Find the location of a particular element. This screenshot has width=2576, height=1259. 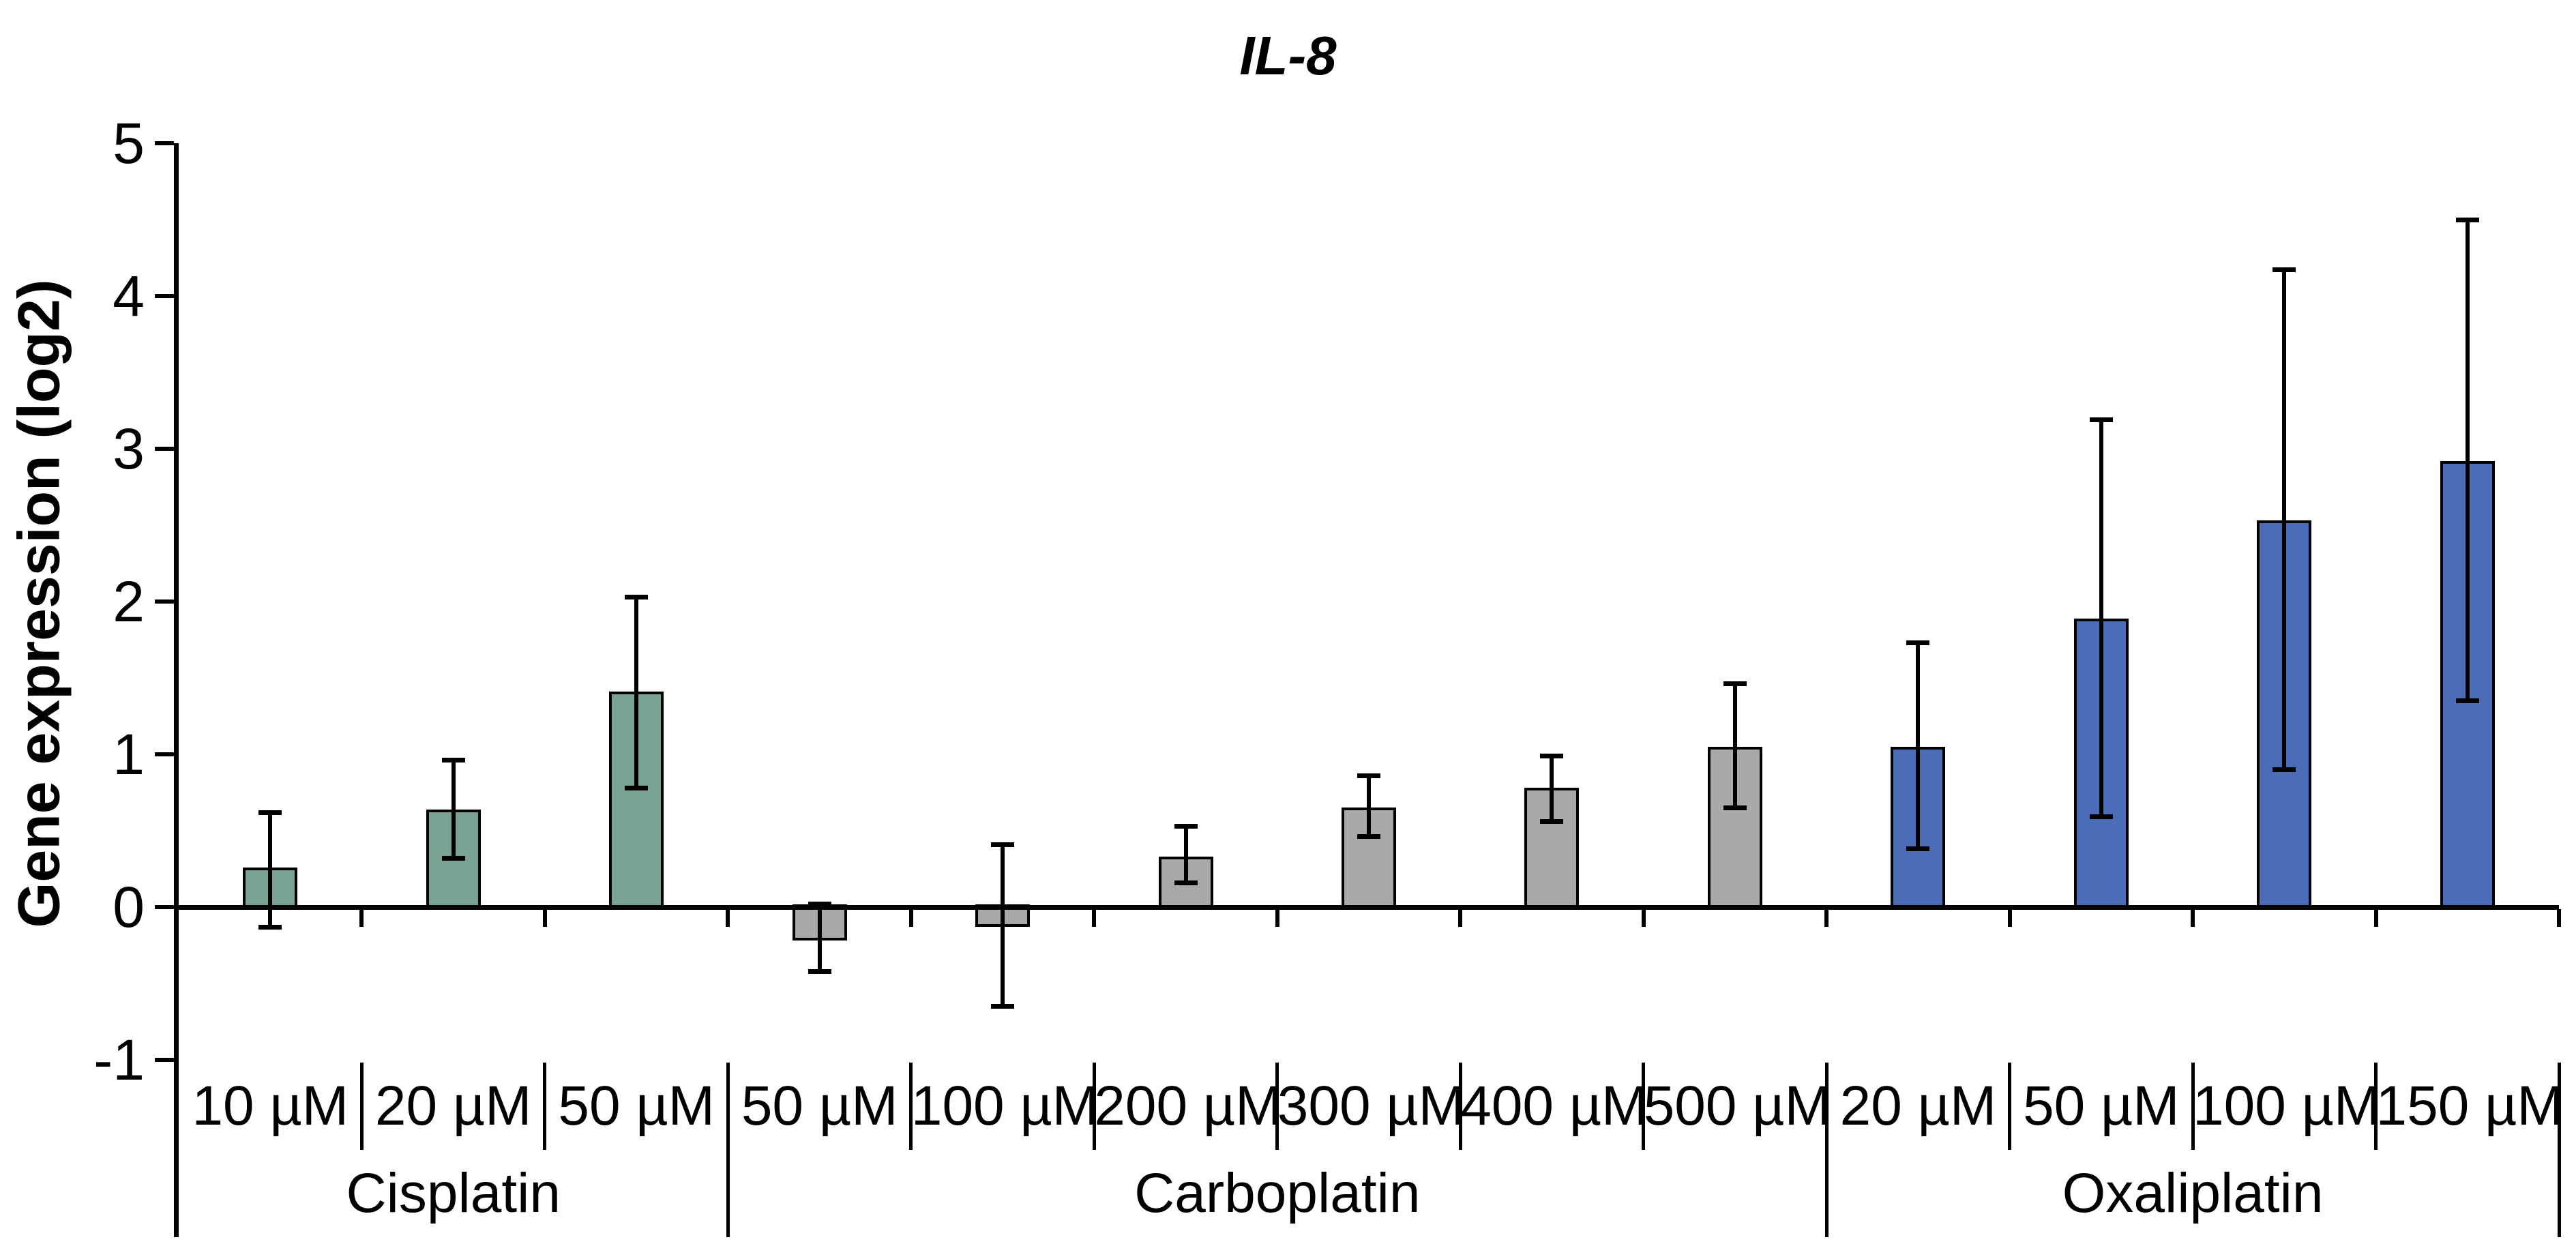

y-tick-label-4: 4 is located at coordinates (129, 296).